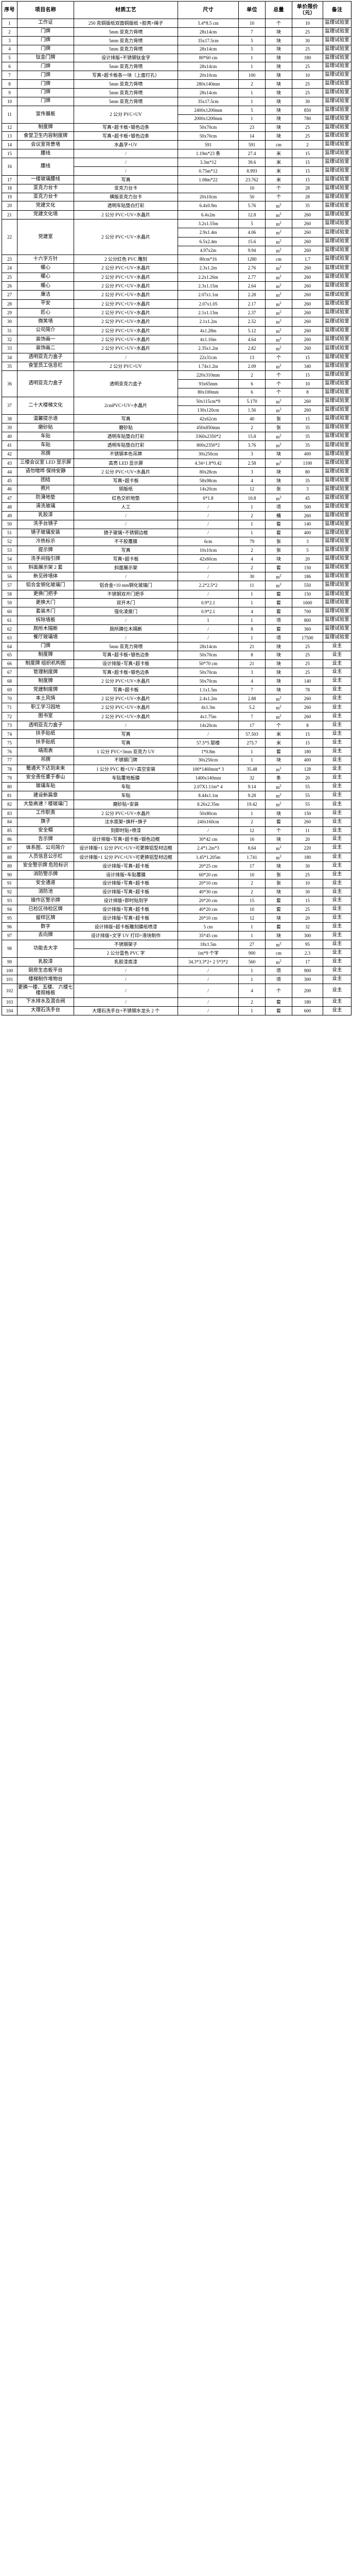 This screenshot has height=2576, width=352. What do you see at coordinates (9, 437) in the screenshot?
I see `cell-no: 40` at bounding box center [9, 437].